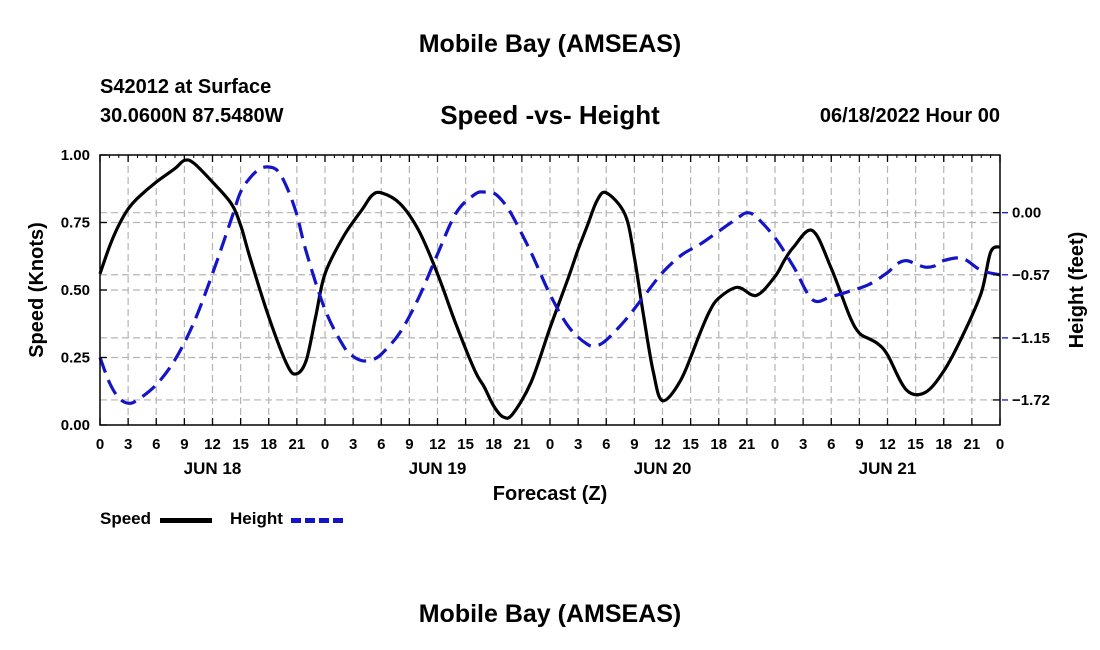 This screenshot has height=650, width=1100. Describe the element at coordinates (256, 518) in the screenshot. I see `legend-height-label: Height` at that location.